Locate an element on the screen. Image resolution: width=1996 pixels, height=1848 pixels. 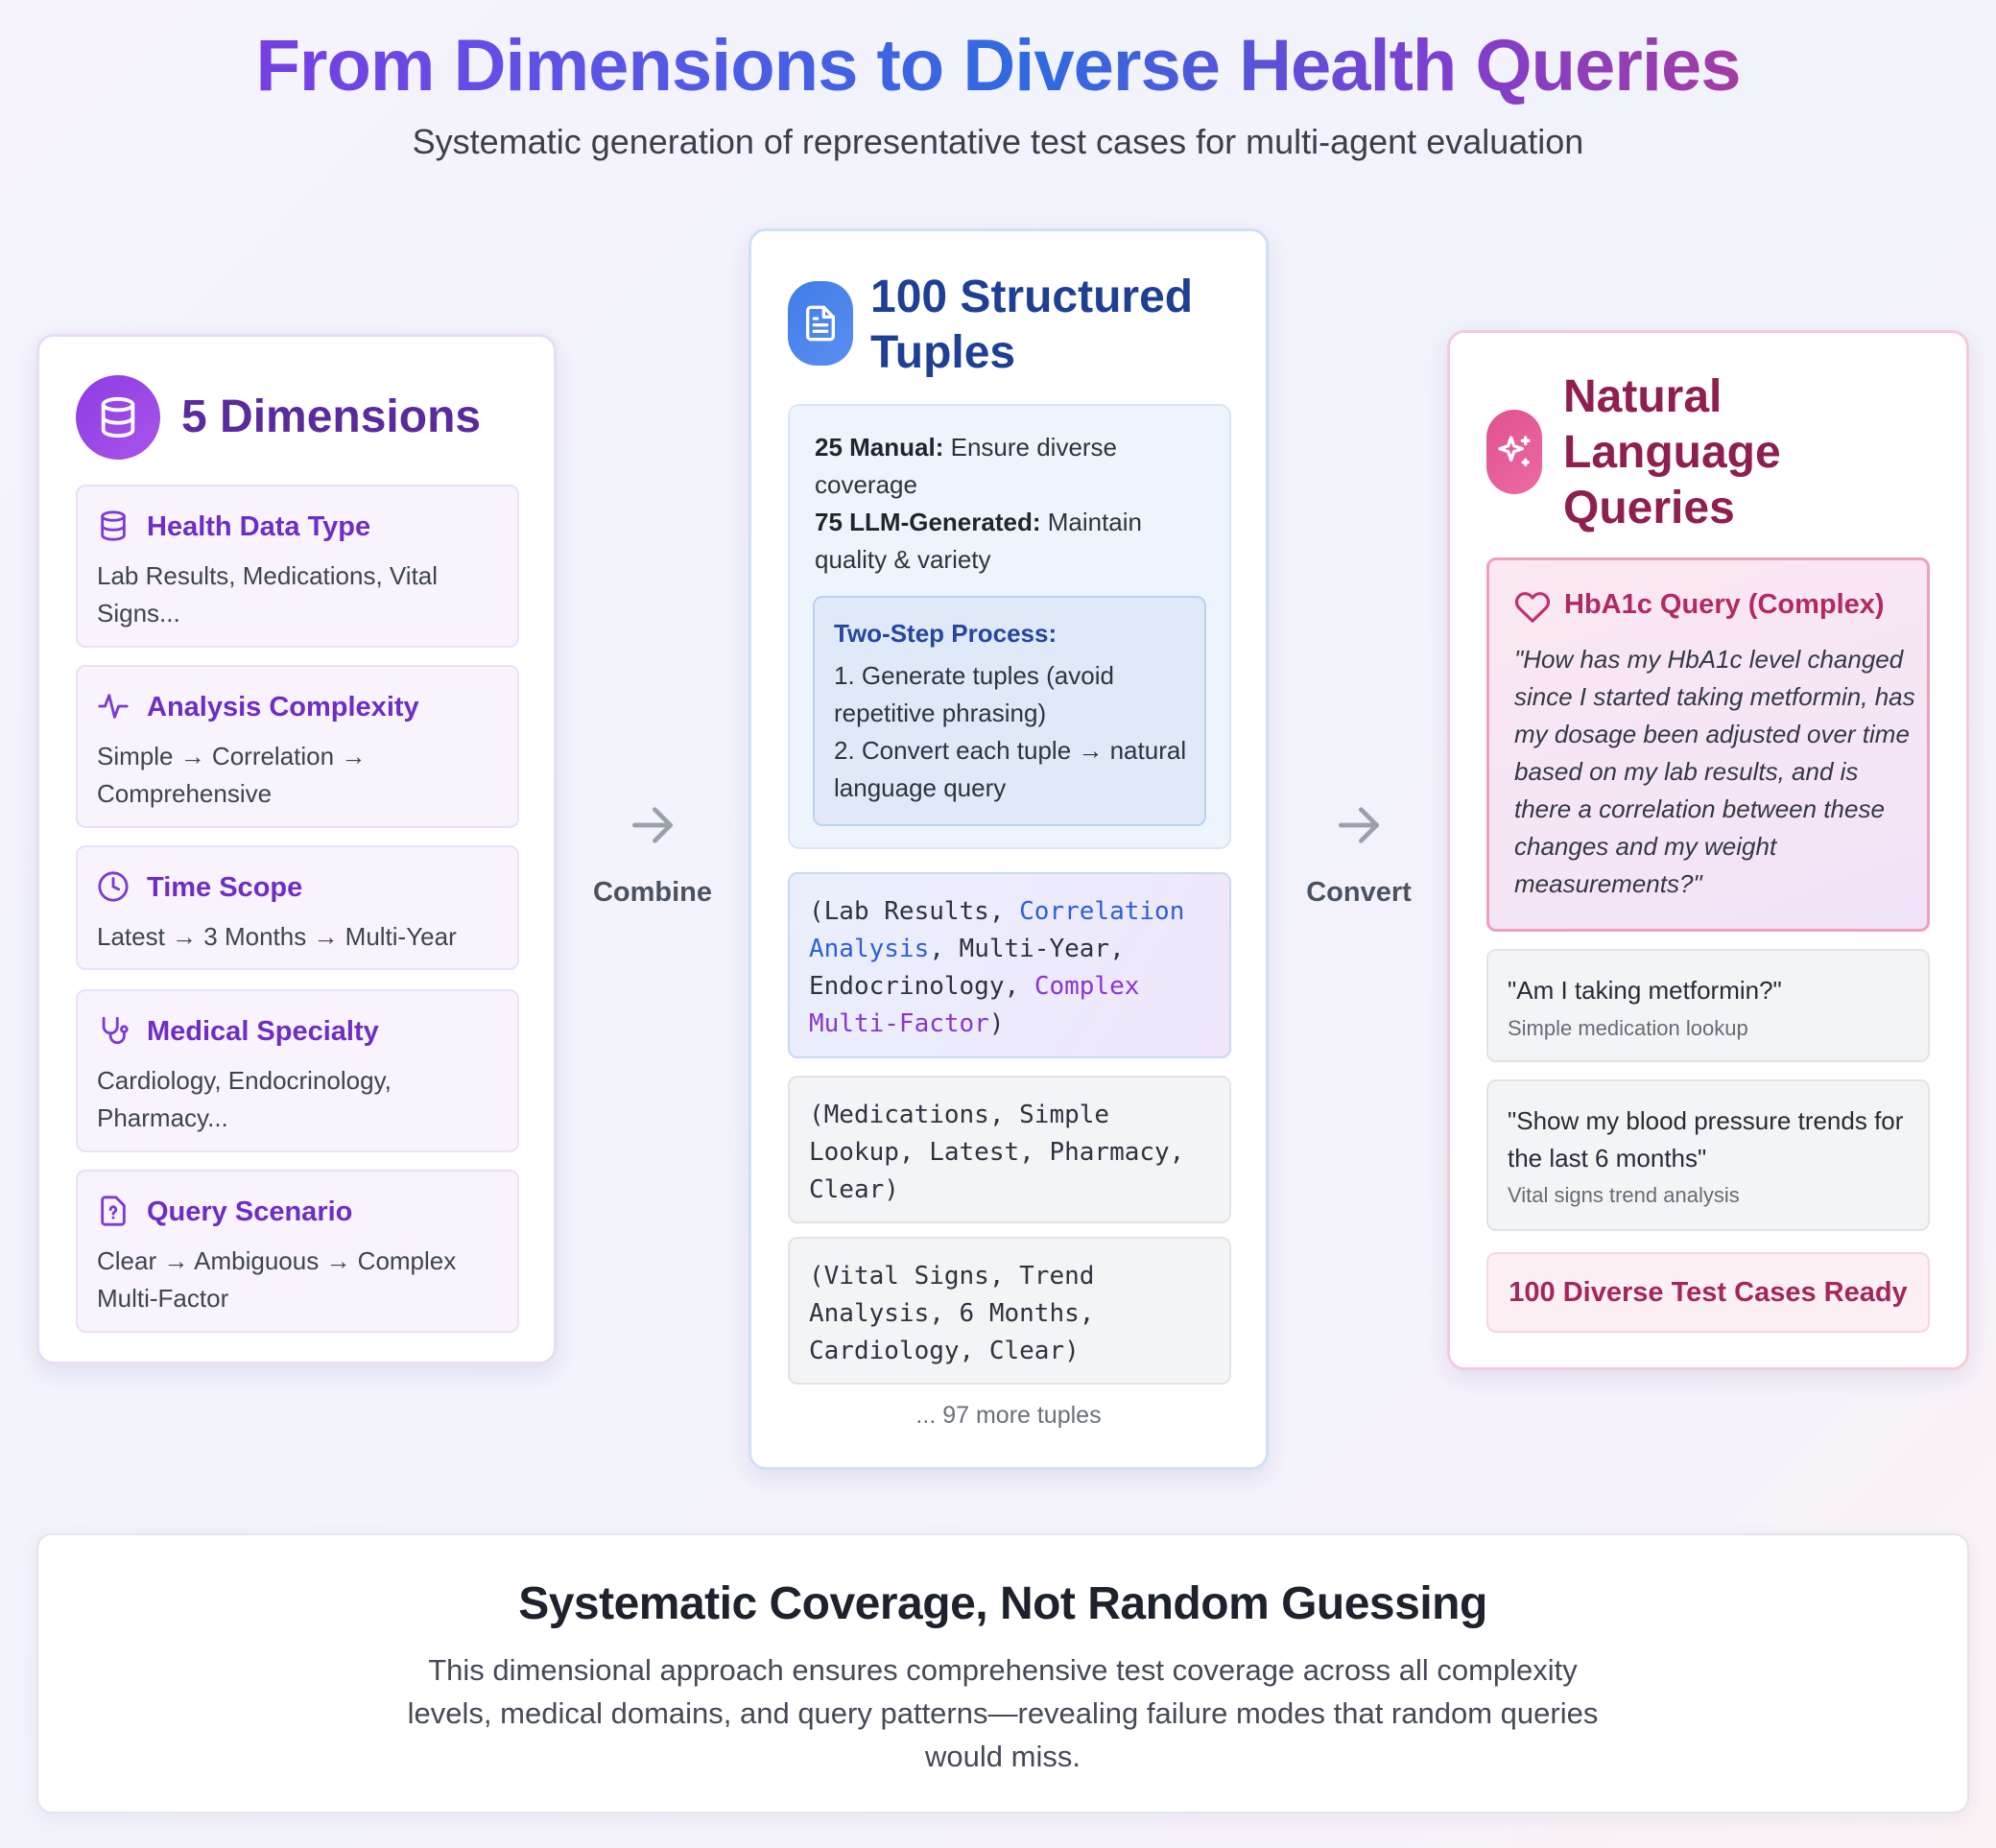
sparkles-icon is located at coordinates (1514, 452).